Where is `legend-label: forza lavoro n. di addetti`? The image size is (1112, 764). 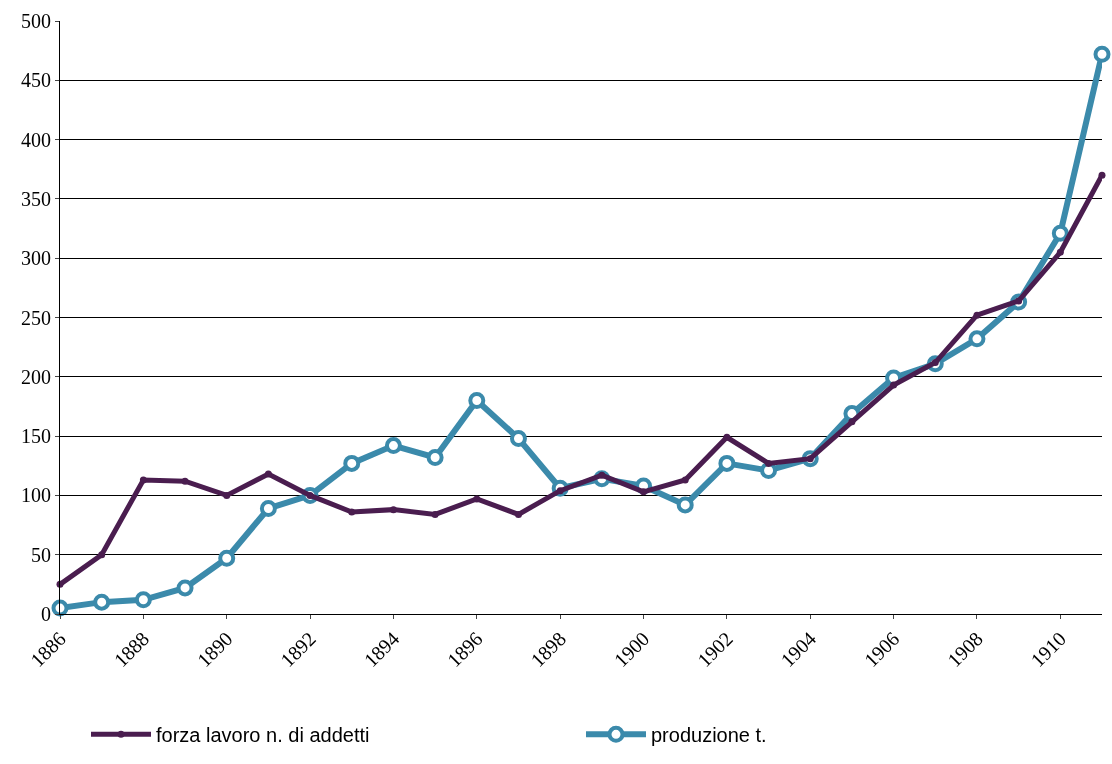 legend-label: forza lavoro n. di addetti is located at coordinates (263, 735).